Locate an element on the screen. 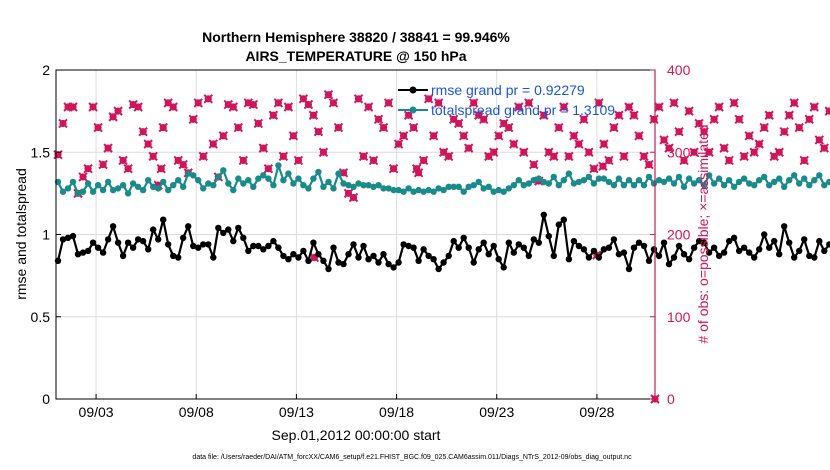 This screenshot has height=470, width=830. x-tick-label-2: 09/13 is located at coordinates (296, 412).